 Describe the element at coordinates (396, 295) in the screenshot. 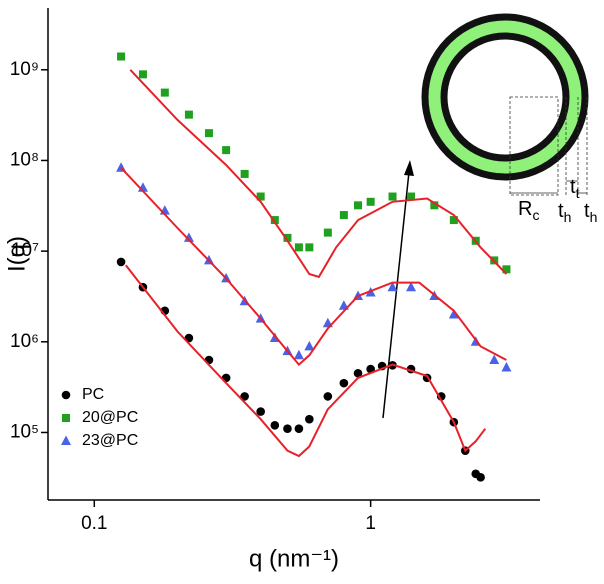

I see `trend-arrow` at that location.